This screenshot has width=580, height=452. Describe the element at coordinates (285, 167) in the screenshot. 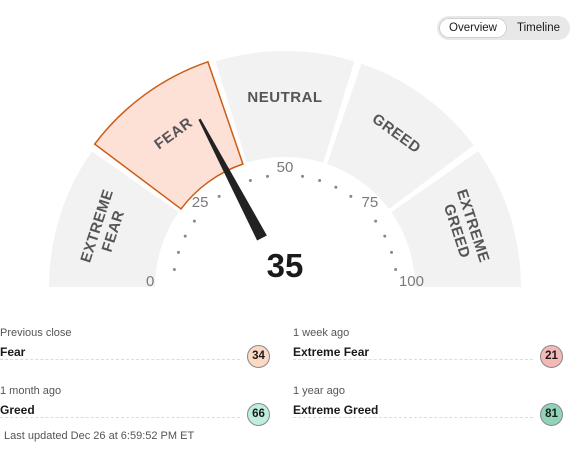

I see `gauge-tick-label-50: 50` at that location.